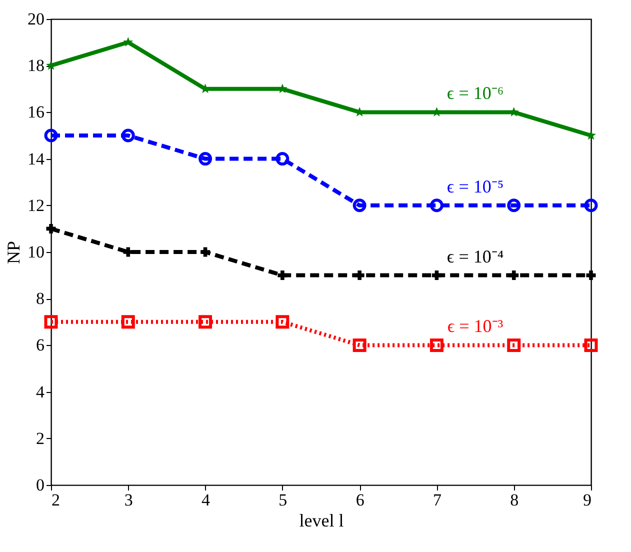 Image resolution: width=631 pixels, height=552 pixels. I want to click on x-tick-label: 3, so click(128, 500).